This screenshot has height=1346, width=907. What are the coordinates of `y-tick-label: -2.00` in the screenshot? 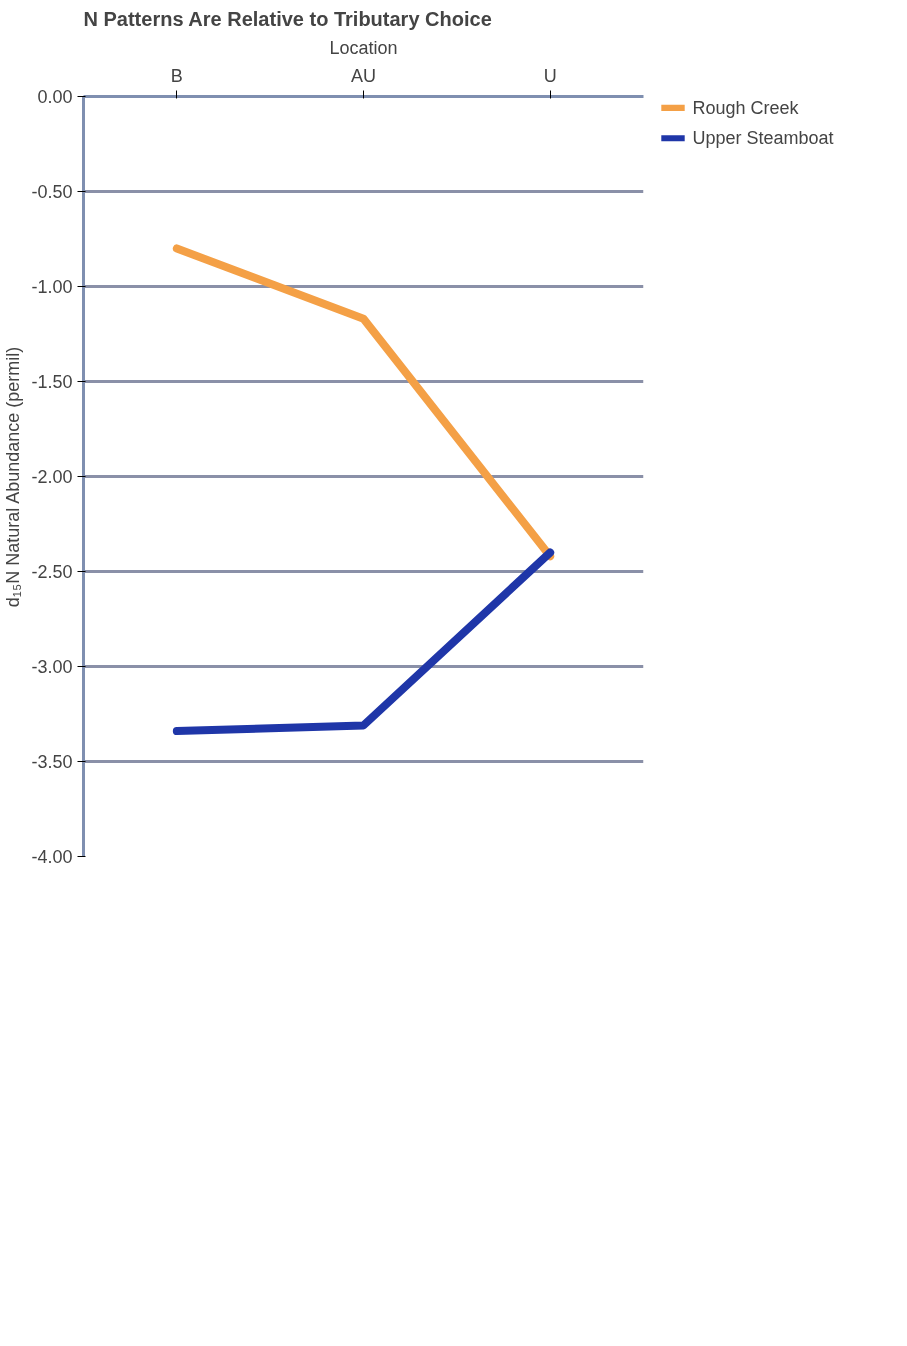 It's located at (52, 477).